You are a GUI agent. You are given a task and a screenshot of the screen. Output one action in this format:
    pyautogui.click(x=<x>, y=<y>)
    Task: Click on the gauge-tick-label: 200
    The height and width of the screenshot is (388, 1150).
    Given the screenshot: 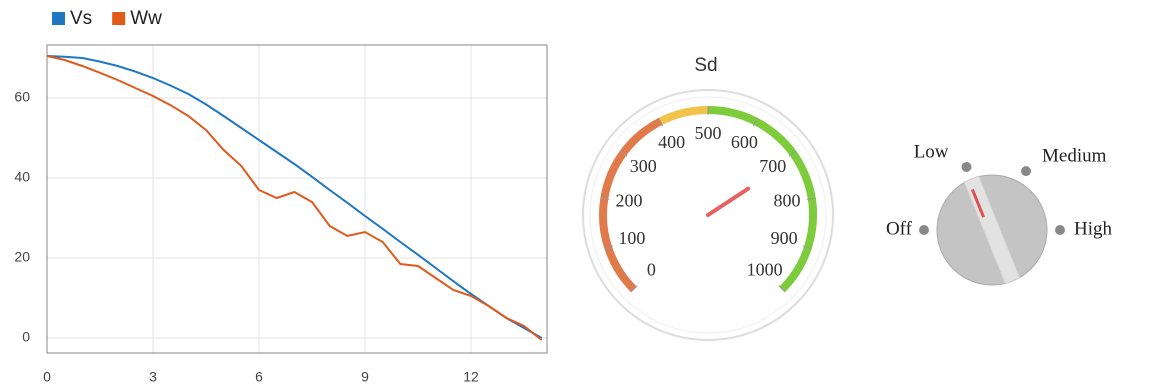 What is the action you would take?
    pyautogui.click(x=628, y=201)
    